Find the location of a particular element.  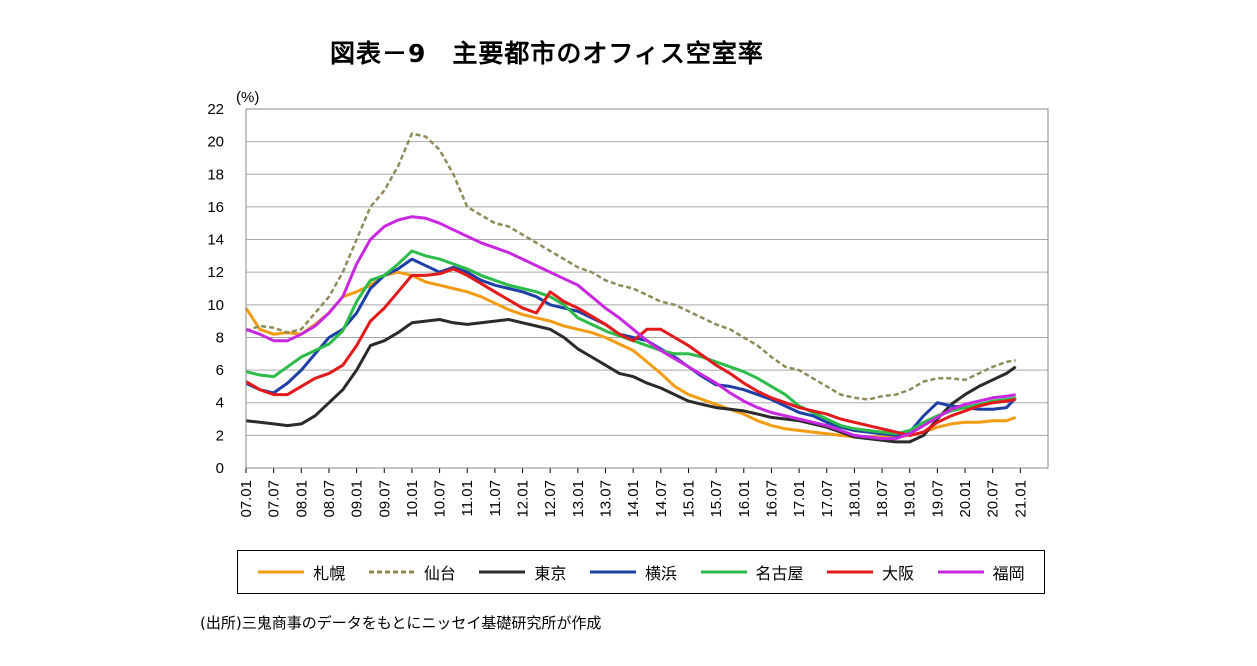

y-tick-label: 4 is located at coordinates (220, 403).